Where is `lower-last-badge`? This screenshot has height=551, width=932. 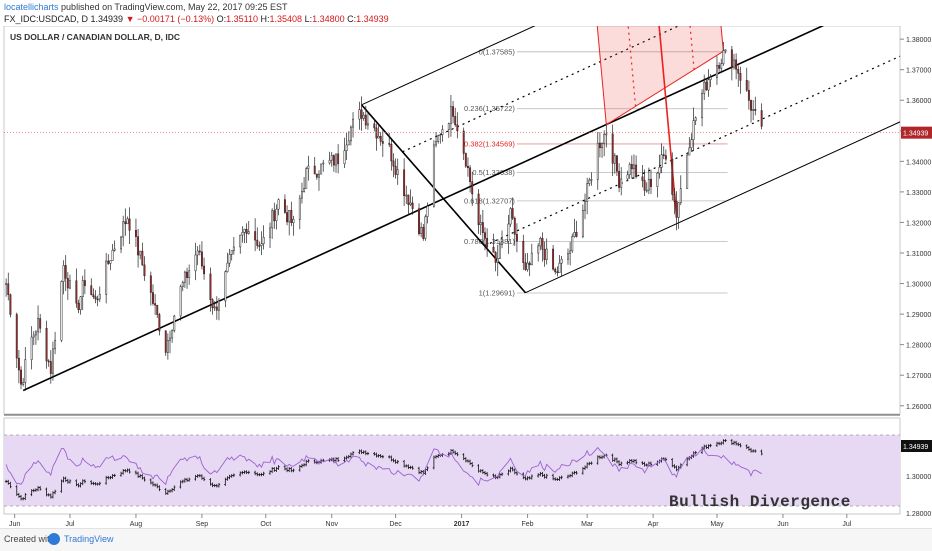 lower-last-badge is located at coordinates (916, 446).